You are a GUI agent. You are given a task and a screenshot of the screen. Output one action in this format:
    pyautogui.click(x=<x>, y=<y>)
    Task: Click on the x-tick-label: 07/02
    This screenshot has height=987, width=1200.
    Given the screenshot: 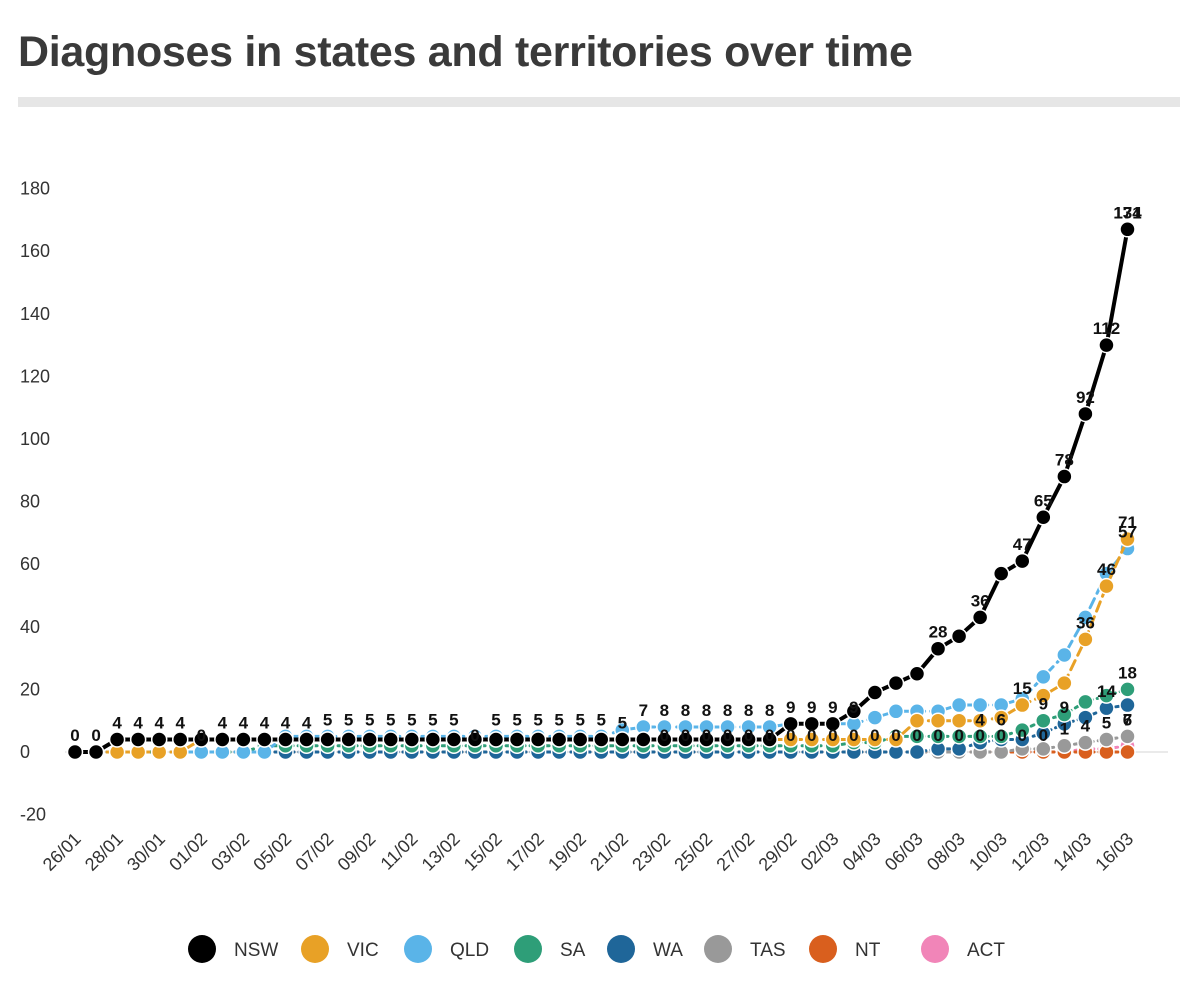 What is the action you would take?
    pyautogui.click(x=314, y=852)
    